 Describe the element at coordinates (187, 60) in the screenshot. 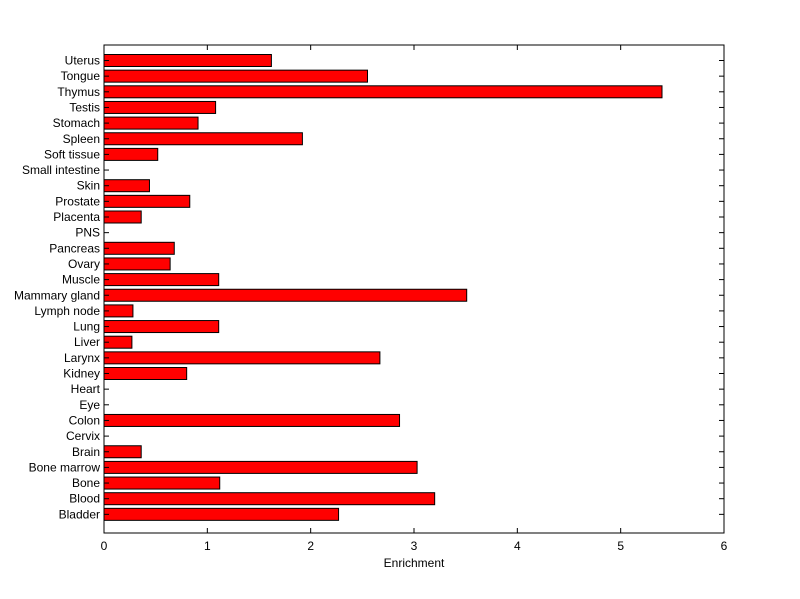

I see `bar-uterus` at that location.